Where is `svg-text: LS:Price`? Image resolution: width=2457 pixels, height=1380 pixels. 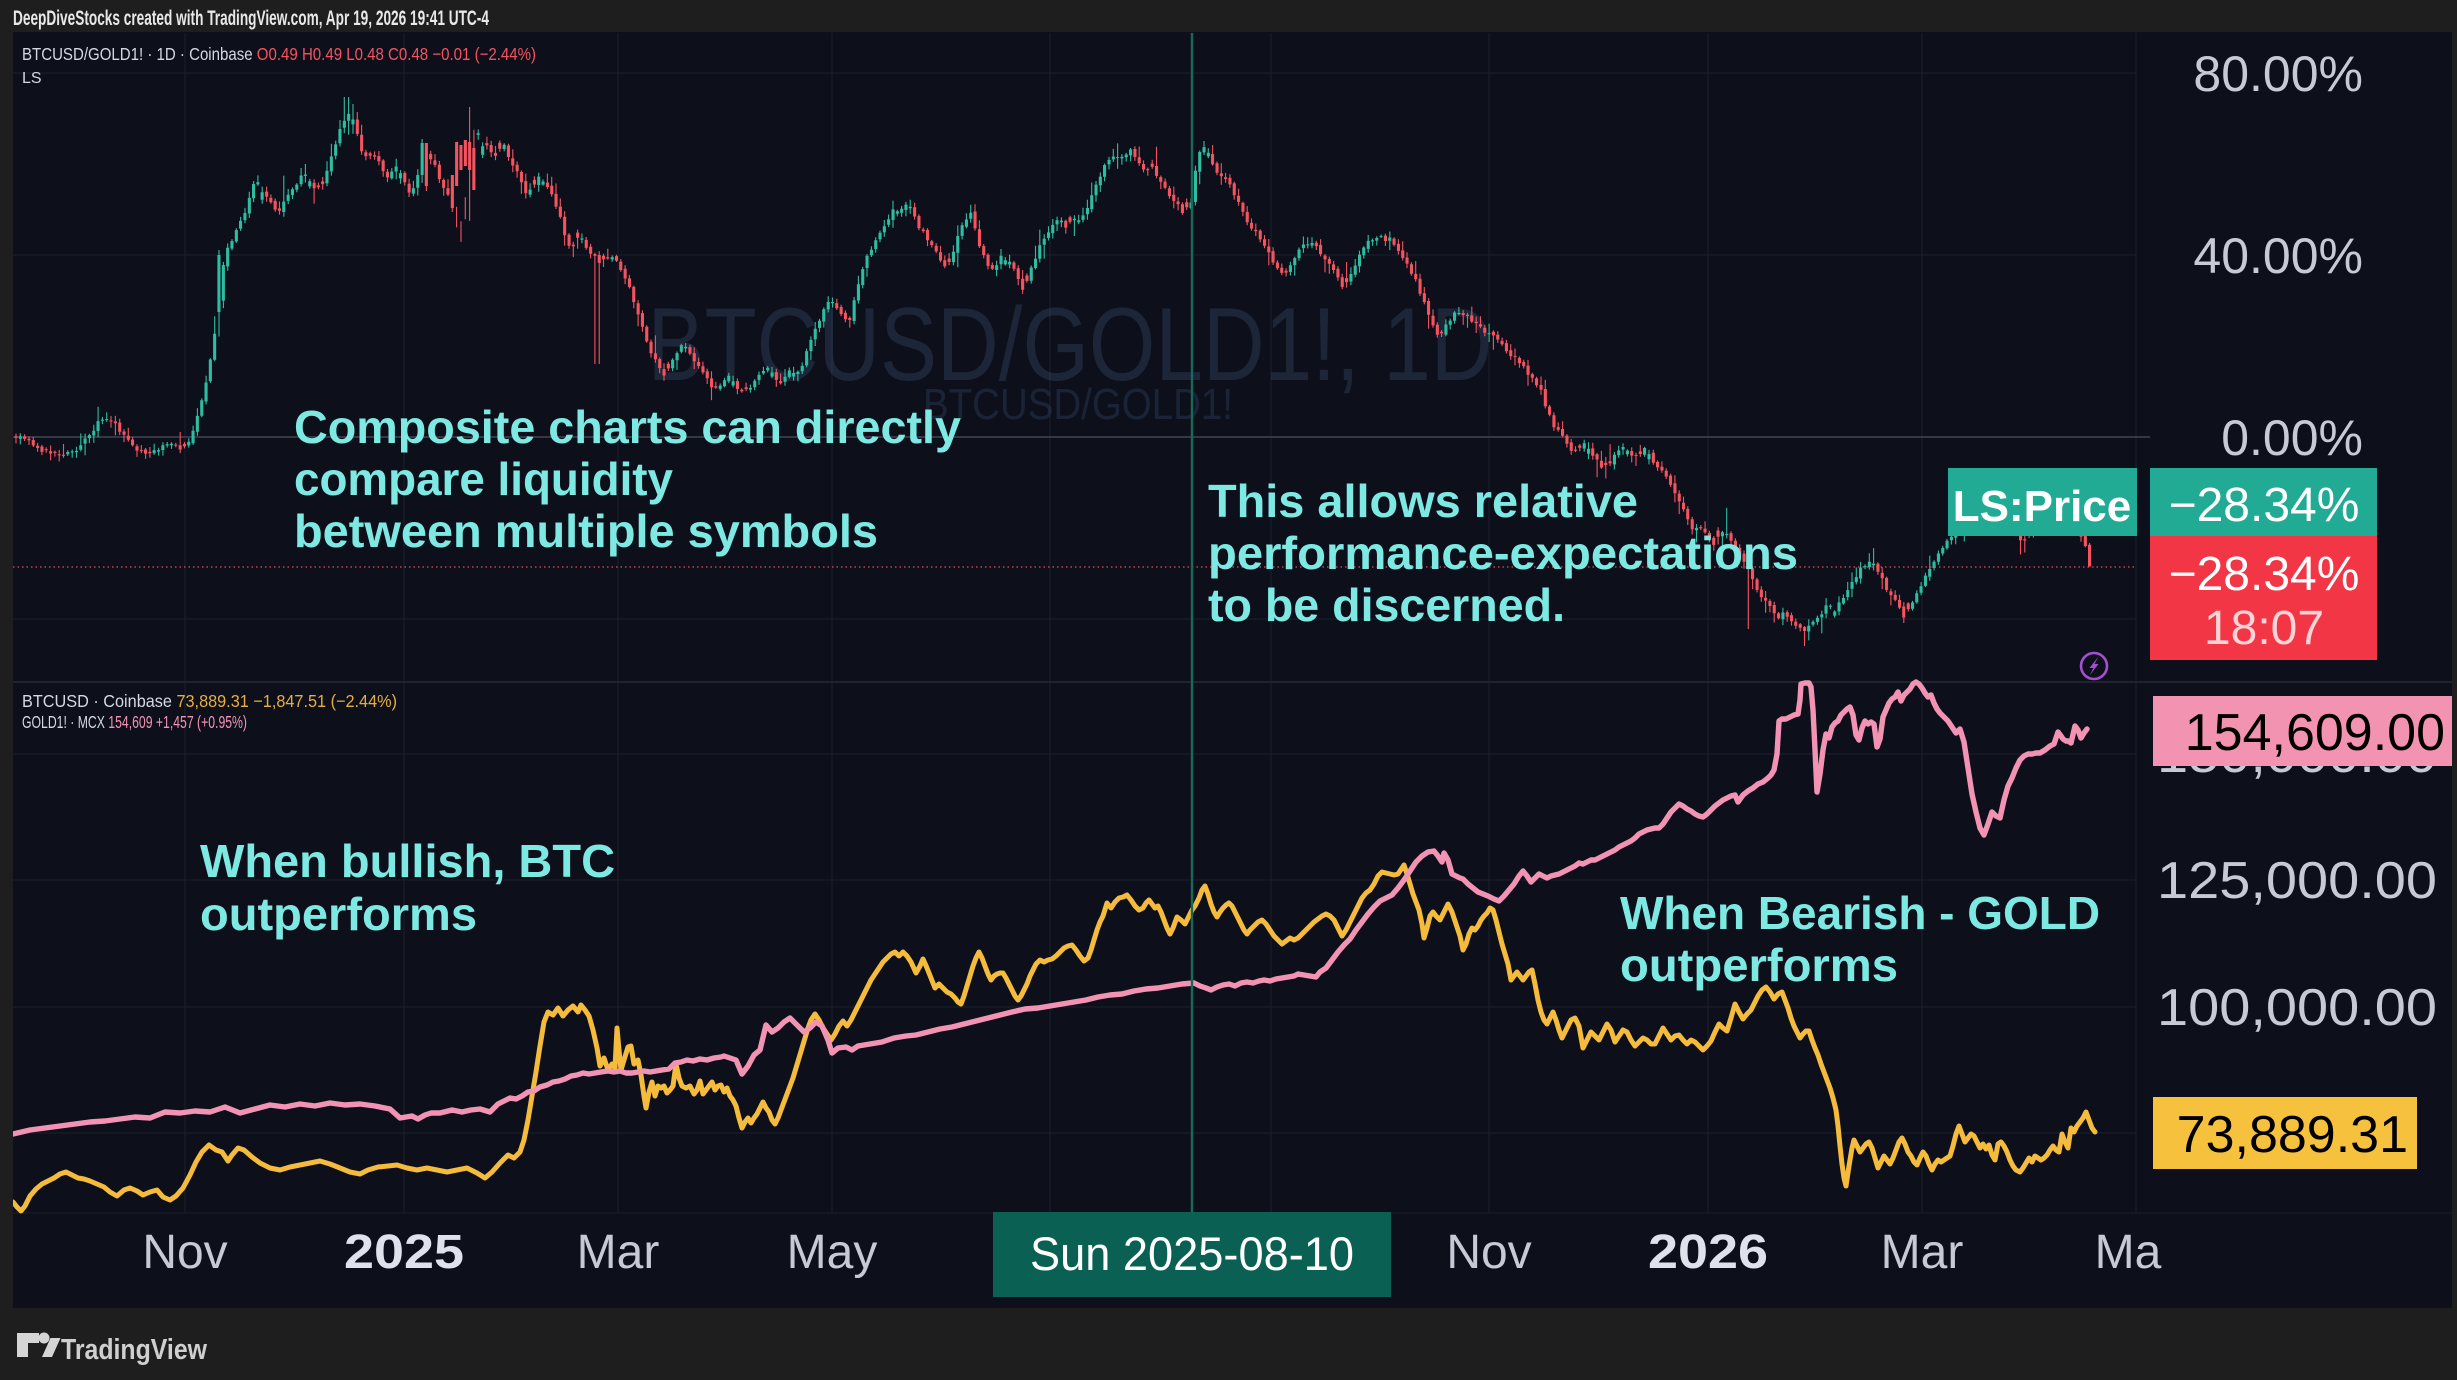 svg-text: LS:Price is located at coordinates (2042, 506).